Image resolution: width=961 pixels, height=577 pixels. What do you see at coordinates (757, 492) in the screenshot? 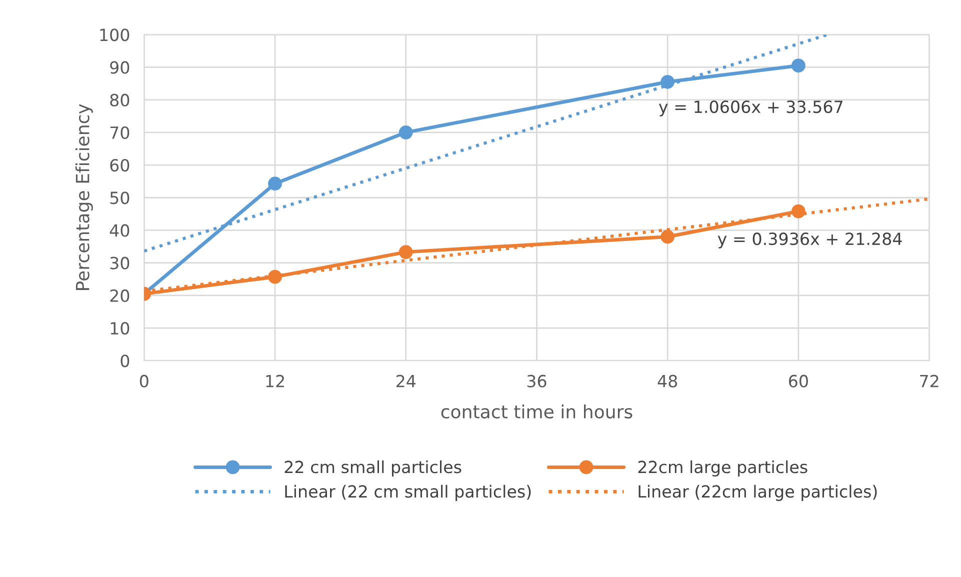
I see `legend-label: Linear (22cm large particles)` at bounding box center [757, 492].